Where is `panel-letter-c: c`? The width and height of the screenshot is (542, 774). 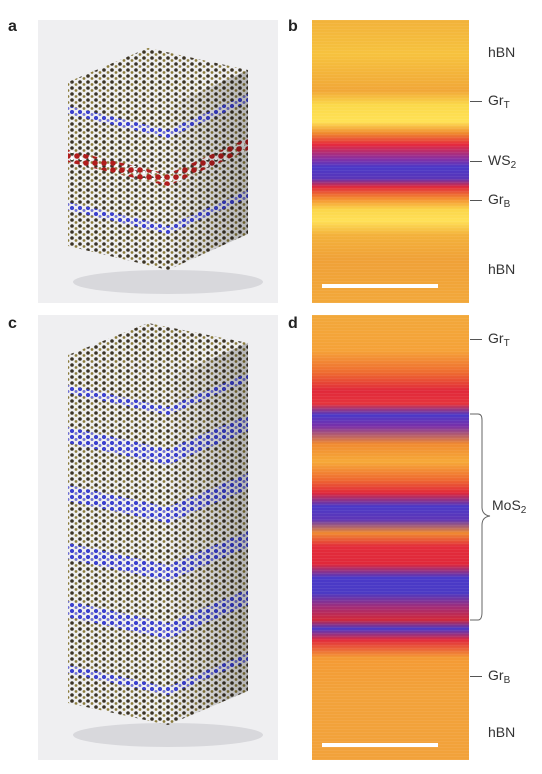 panel-letter-c: c is located at coordinates (12, 323).